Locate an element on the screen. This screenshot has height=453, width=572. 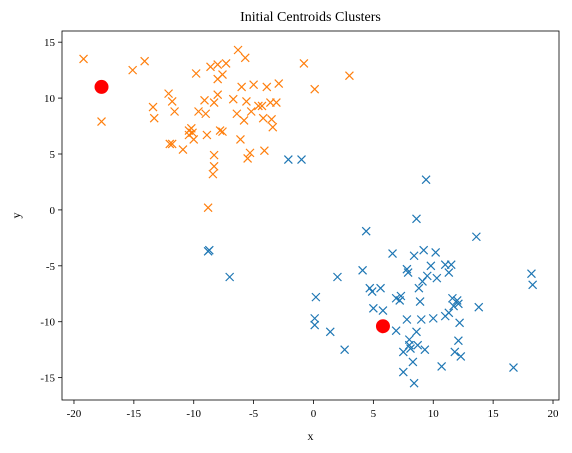
y-tick-label: 15 is located at coordinates (50, 43).